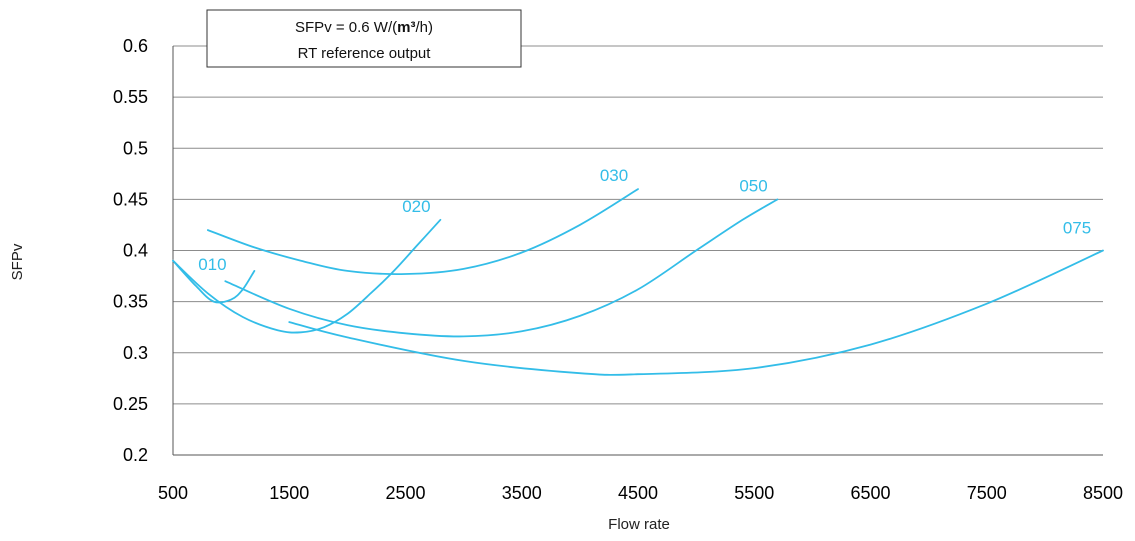  I want to click on x-tick-labels: 500 1500 2500 3500 4500 5500 6500 7500 8500, so click(640, 493).